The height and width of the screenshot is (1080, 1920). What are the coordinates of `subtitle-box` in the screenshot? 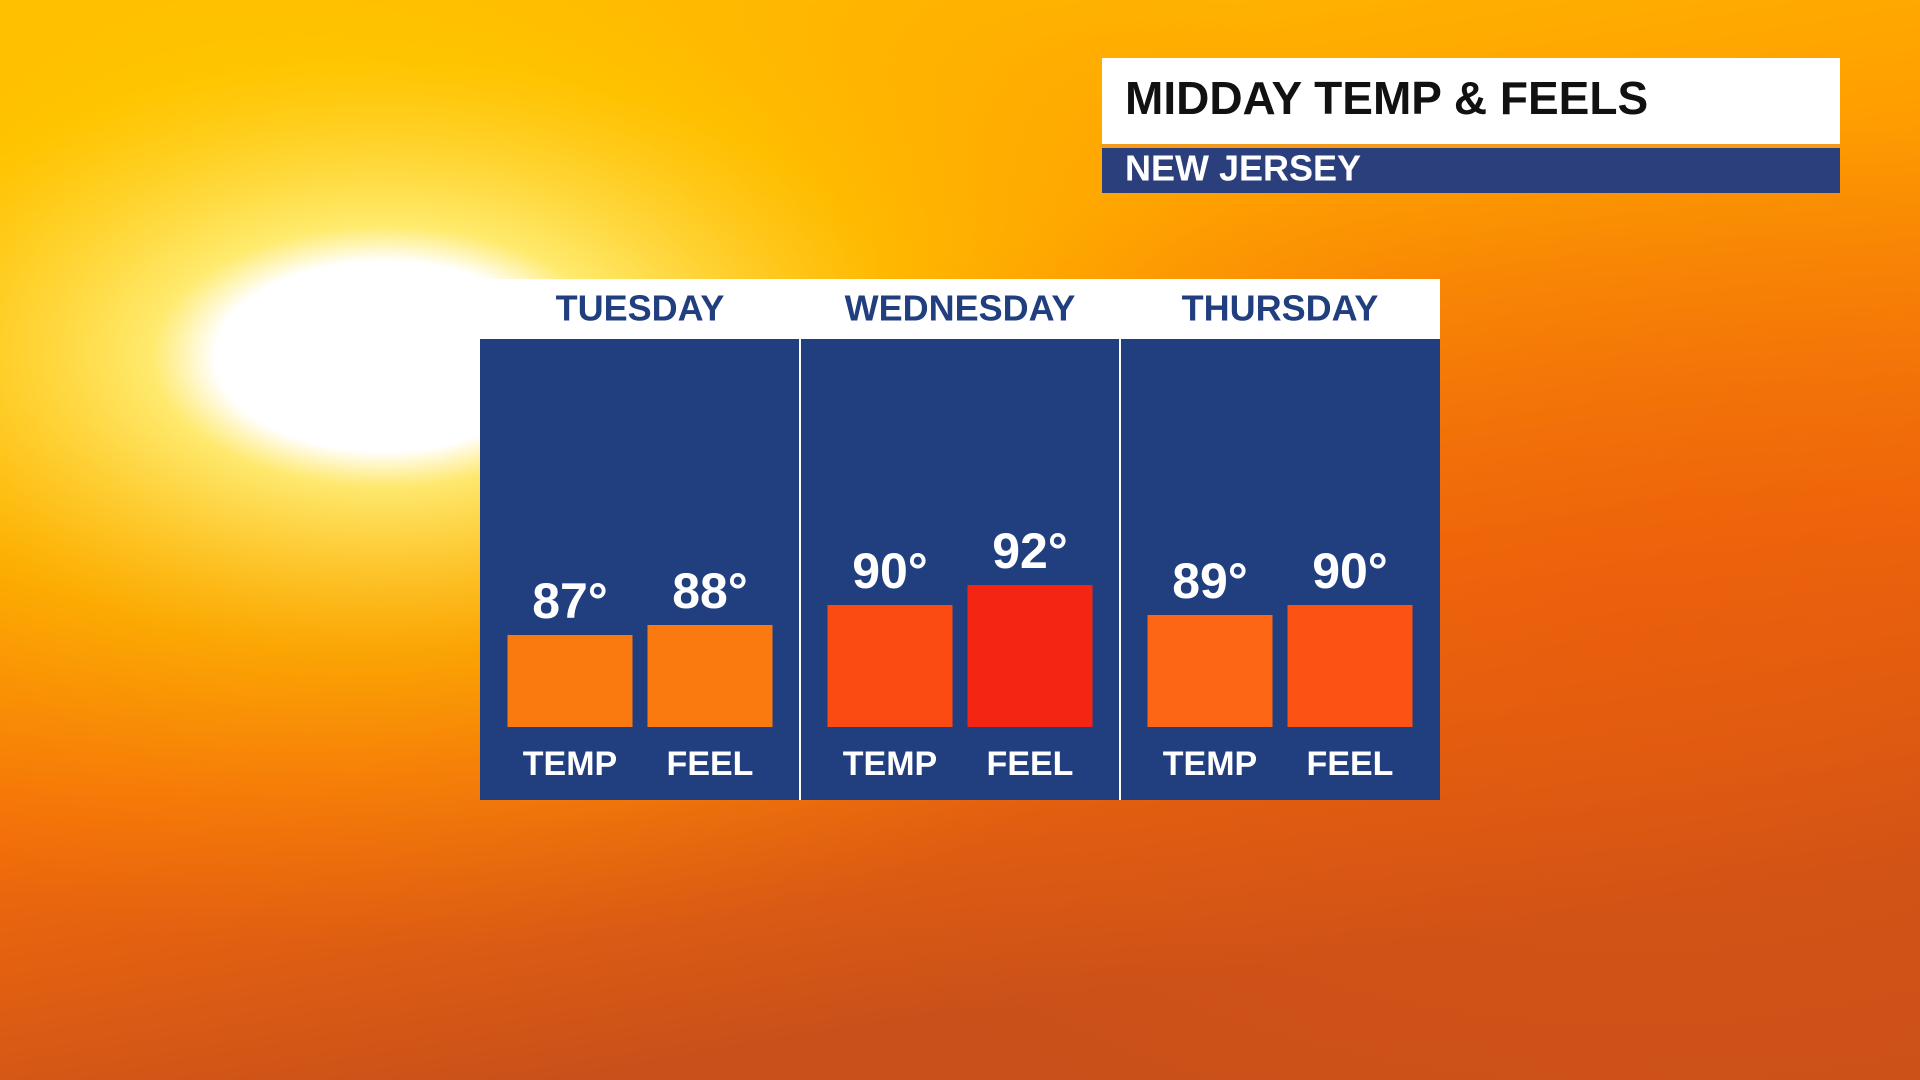 It's located at (1471, 170).